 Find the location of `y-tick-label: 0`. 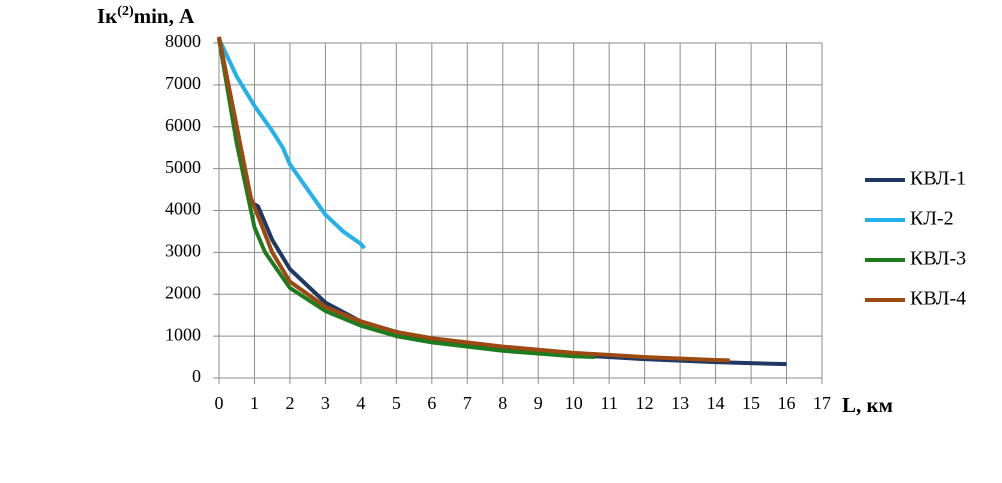

y-tick-label: 0 is located at coordinates (196, 376).